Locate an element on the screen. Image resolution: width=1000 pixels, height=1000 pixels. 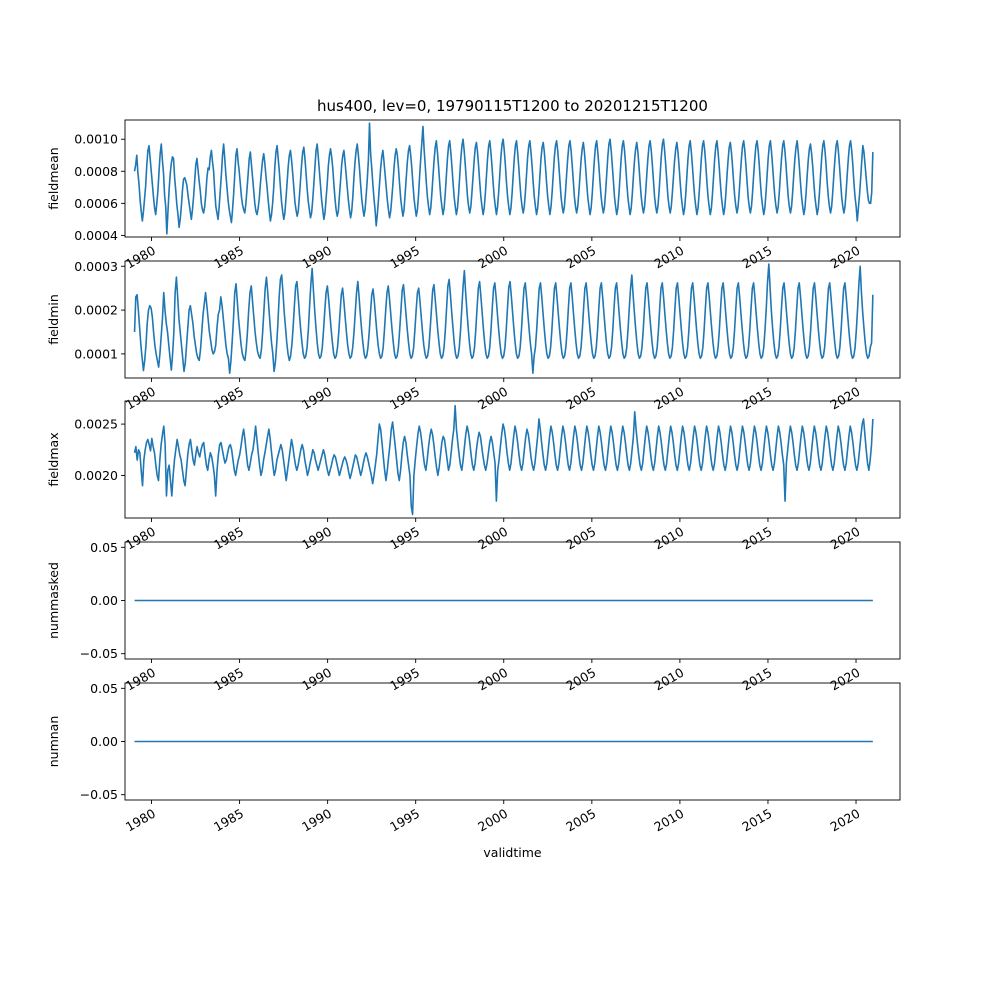
fieldmean-y-axis-label: fieldmean is located at coordinates (53, 178).